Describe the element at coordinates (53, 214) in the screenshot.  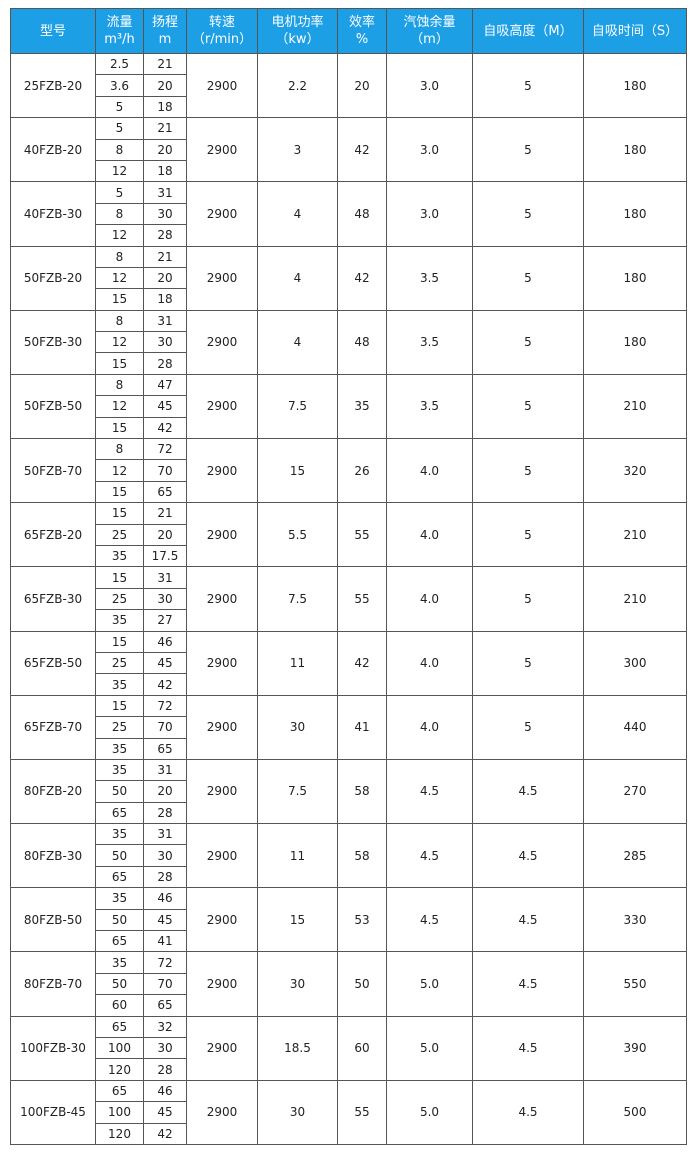
I see `model-cell: 40FZB-30` at that location.